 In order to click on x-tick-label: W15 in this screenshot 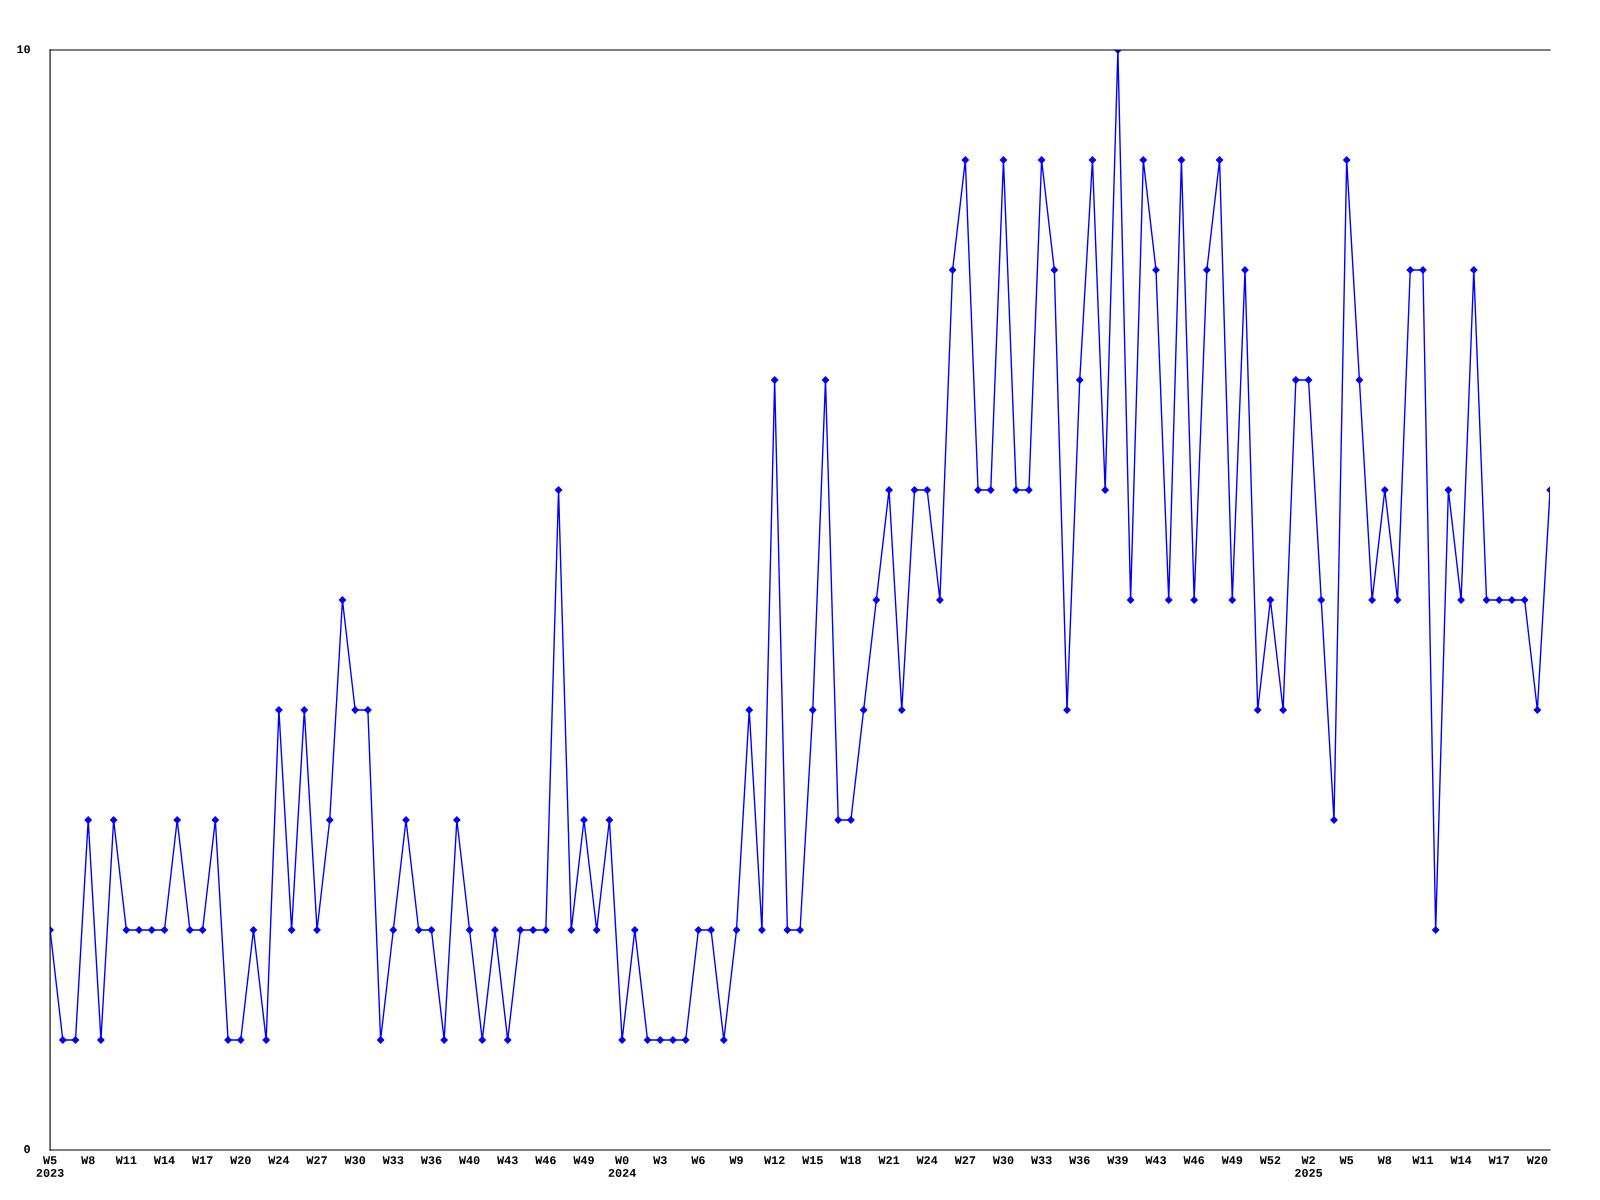, I will do `click(812, 1160)`.